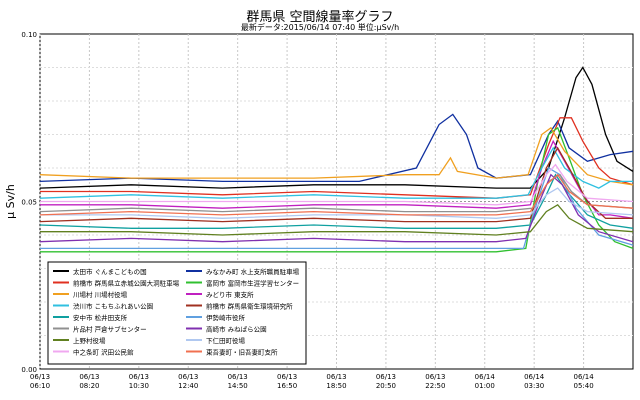 The image size is (640, 400). I want to click on legend-label: みなかみ町 水上支所職員駐車場, so click(253, 271).